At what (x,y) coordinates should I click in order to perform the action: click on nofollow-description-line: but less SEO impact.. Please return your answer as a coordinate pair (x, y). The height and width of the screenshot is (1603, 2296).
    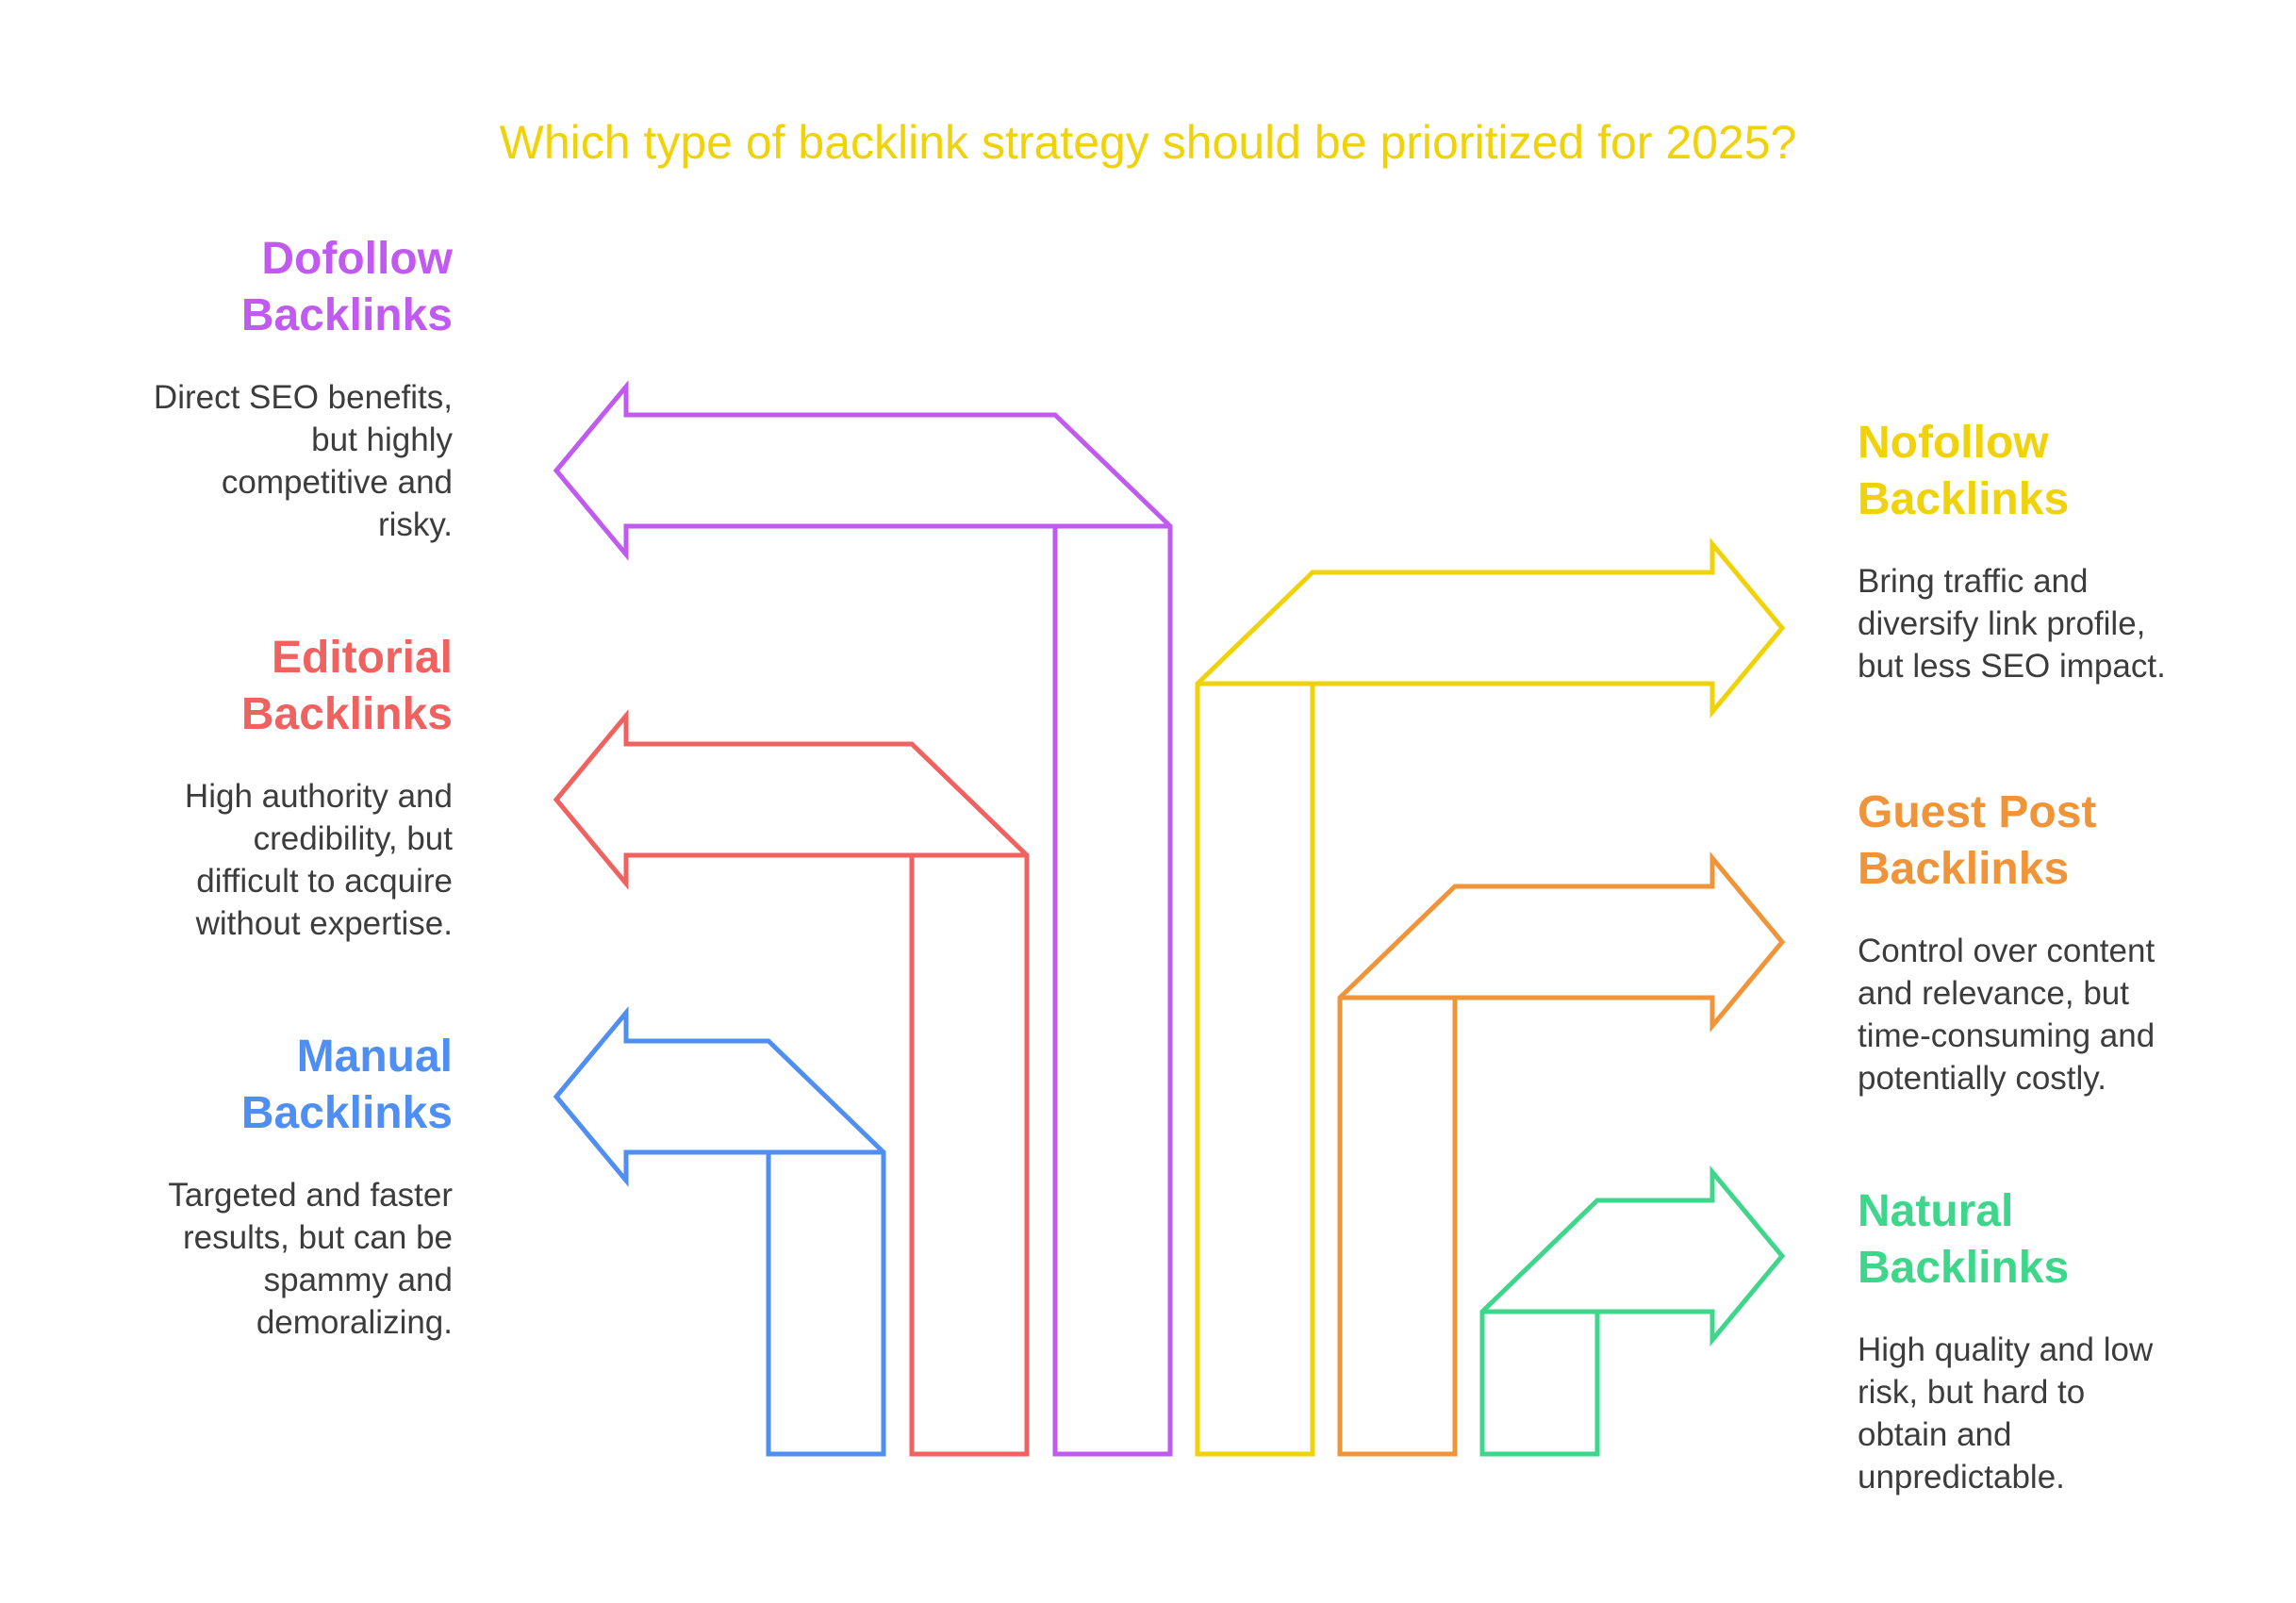
    Looking at the image, I should click on (2012, 667).